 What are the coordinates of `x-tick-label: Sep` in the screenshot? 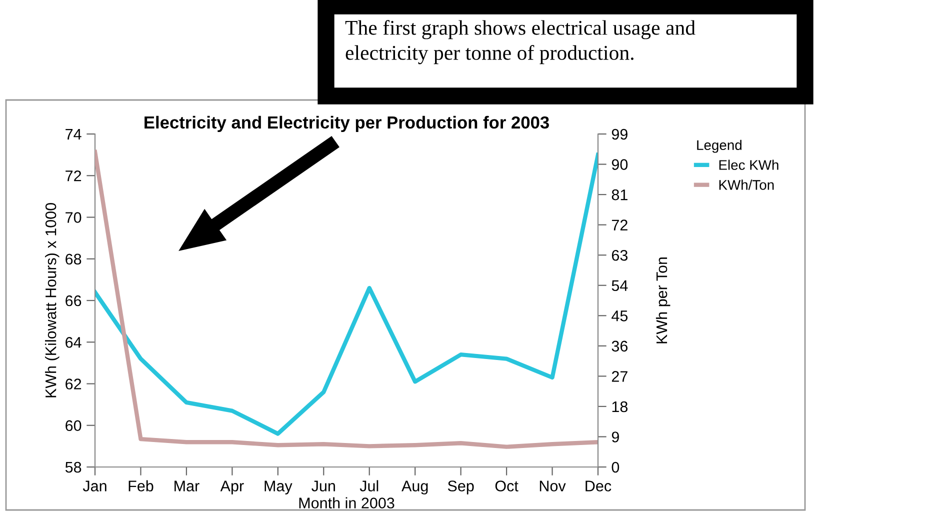 It's located at (461, 487).